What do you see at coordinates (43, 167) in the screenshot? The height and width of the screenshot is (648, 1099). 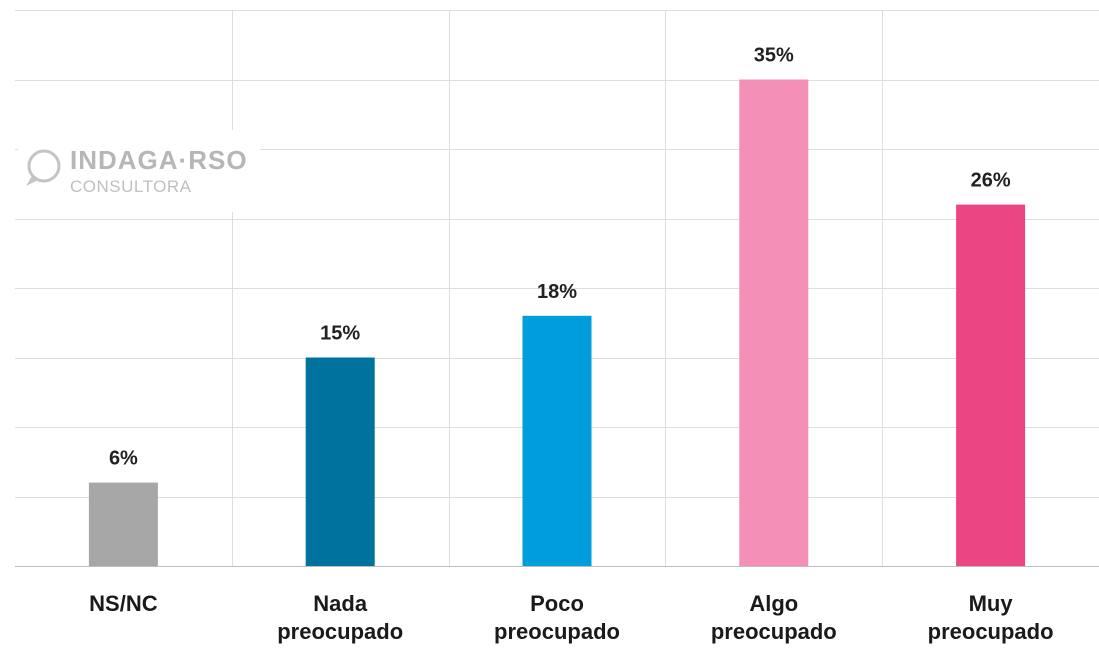 I see `logo-icon` at bounding box center [43, 167].